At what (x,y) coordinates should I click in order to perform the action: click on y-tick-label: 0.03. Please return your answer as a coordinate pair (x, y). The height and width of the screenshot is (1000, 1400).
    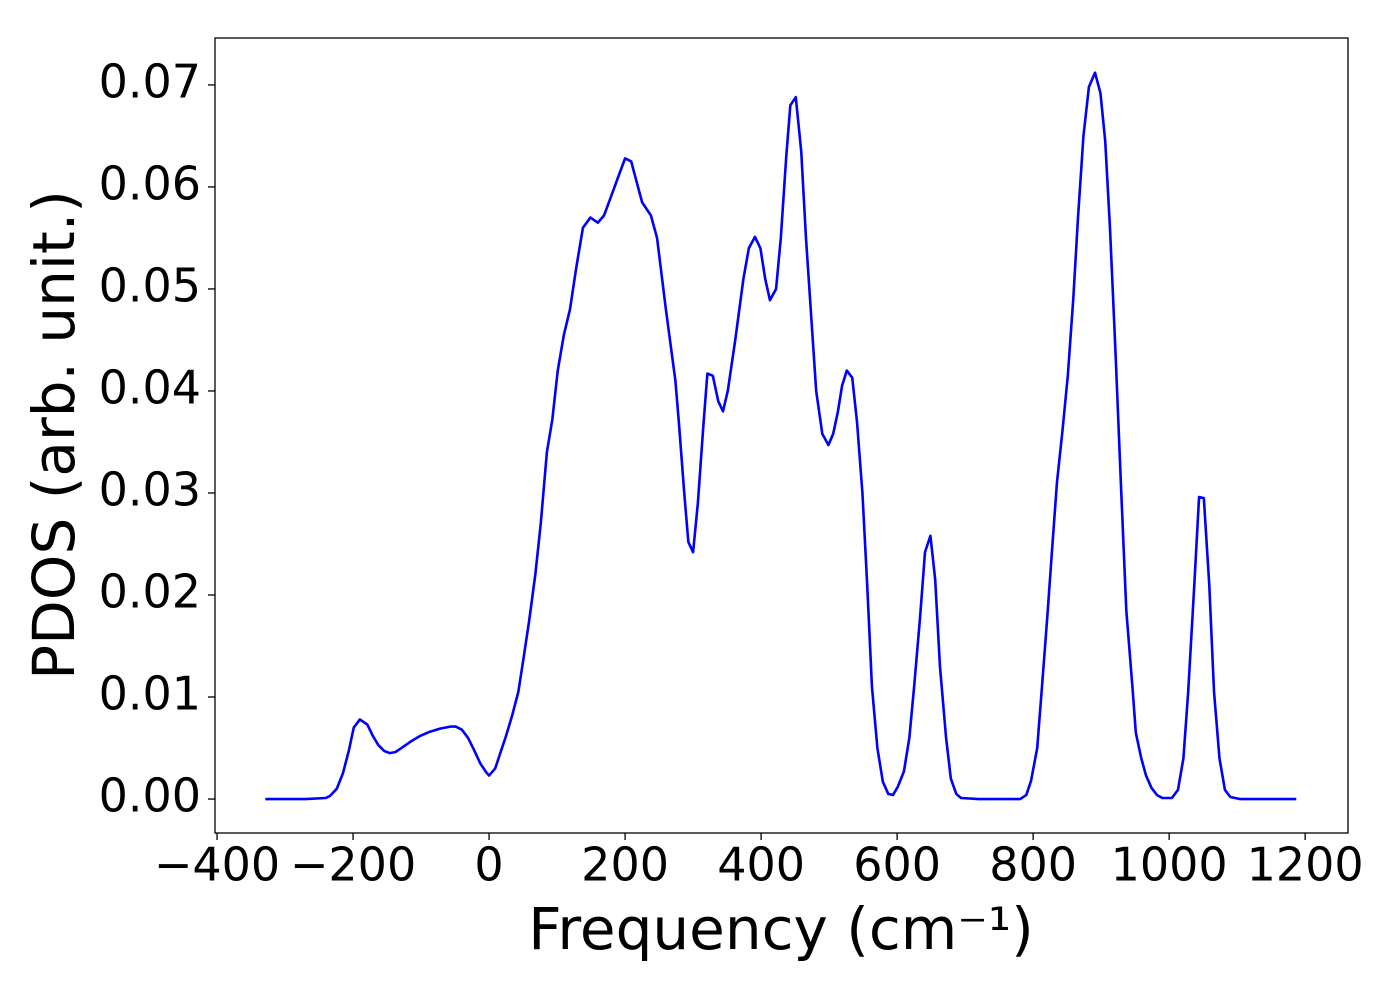
    Looking at the image, I should click on (150, 489).